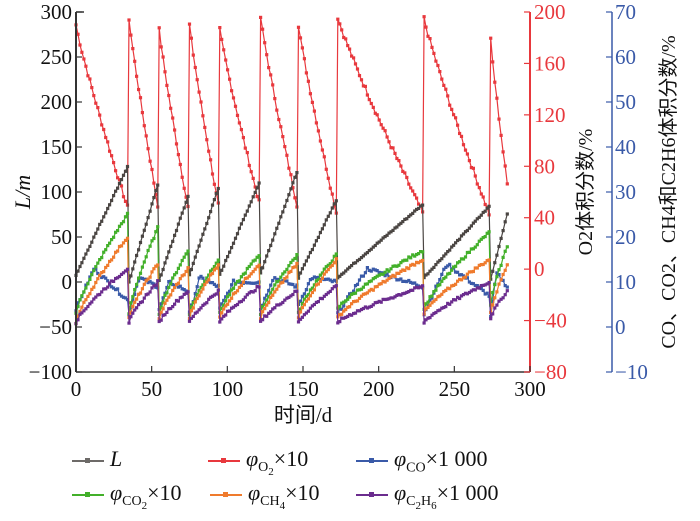  What do you see at coordinates (76, 389) in the screenshot?
I see `x-tick-label: 0` at bounding box center [76, 389].